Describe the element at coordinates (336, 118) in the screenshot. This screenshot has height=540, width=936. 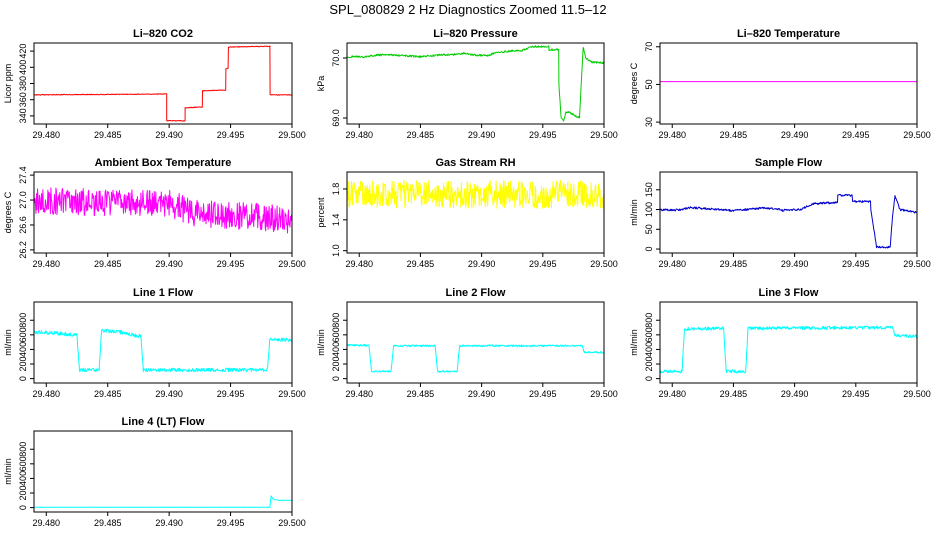
I see `y-tick-label: 69.0` at that location.